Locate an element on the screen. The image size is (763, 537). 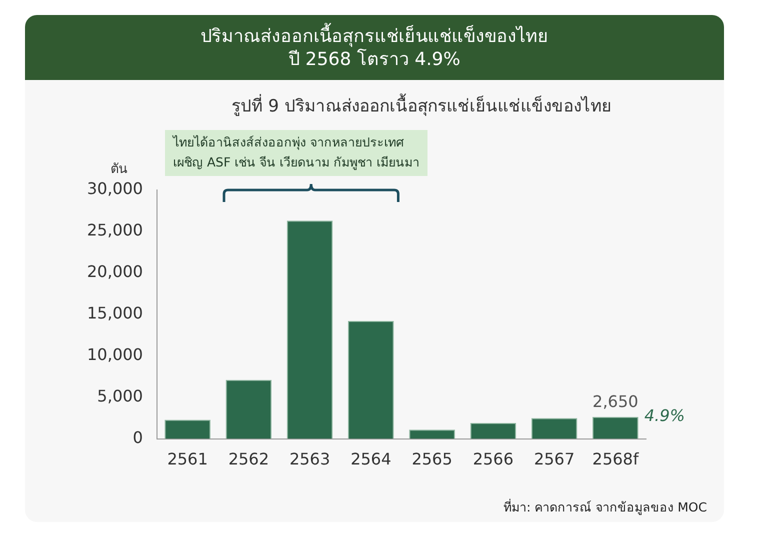
x-tick-label: 2565 is located at coordinates (432, 459).